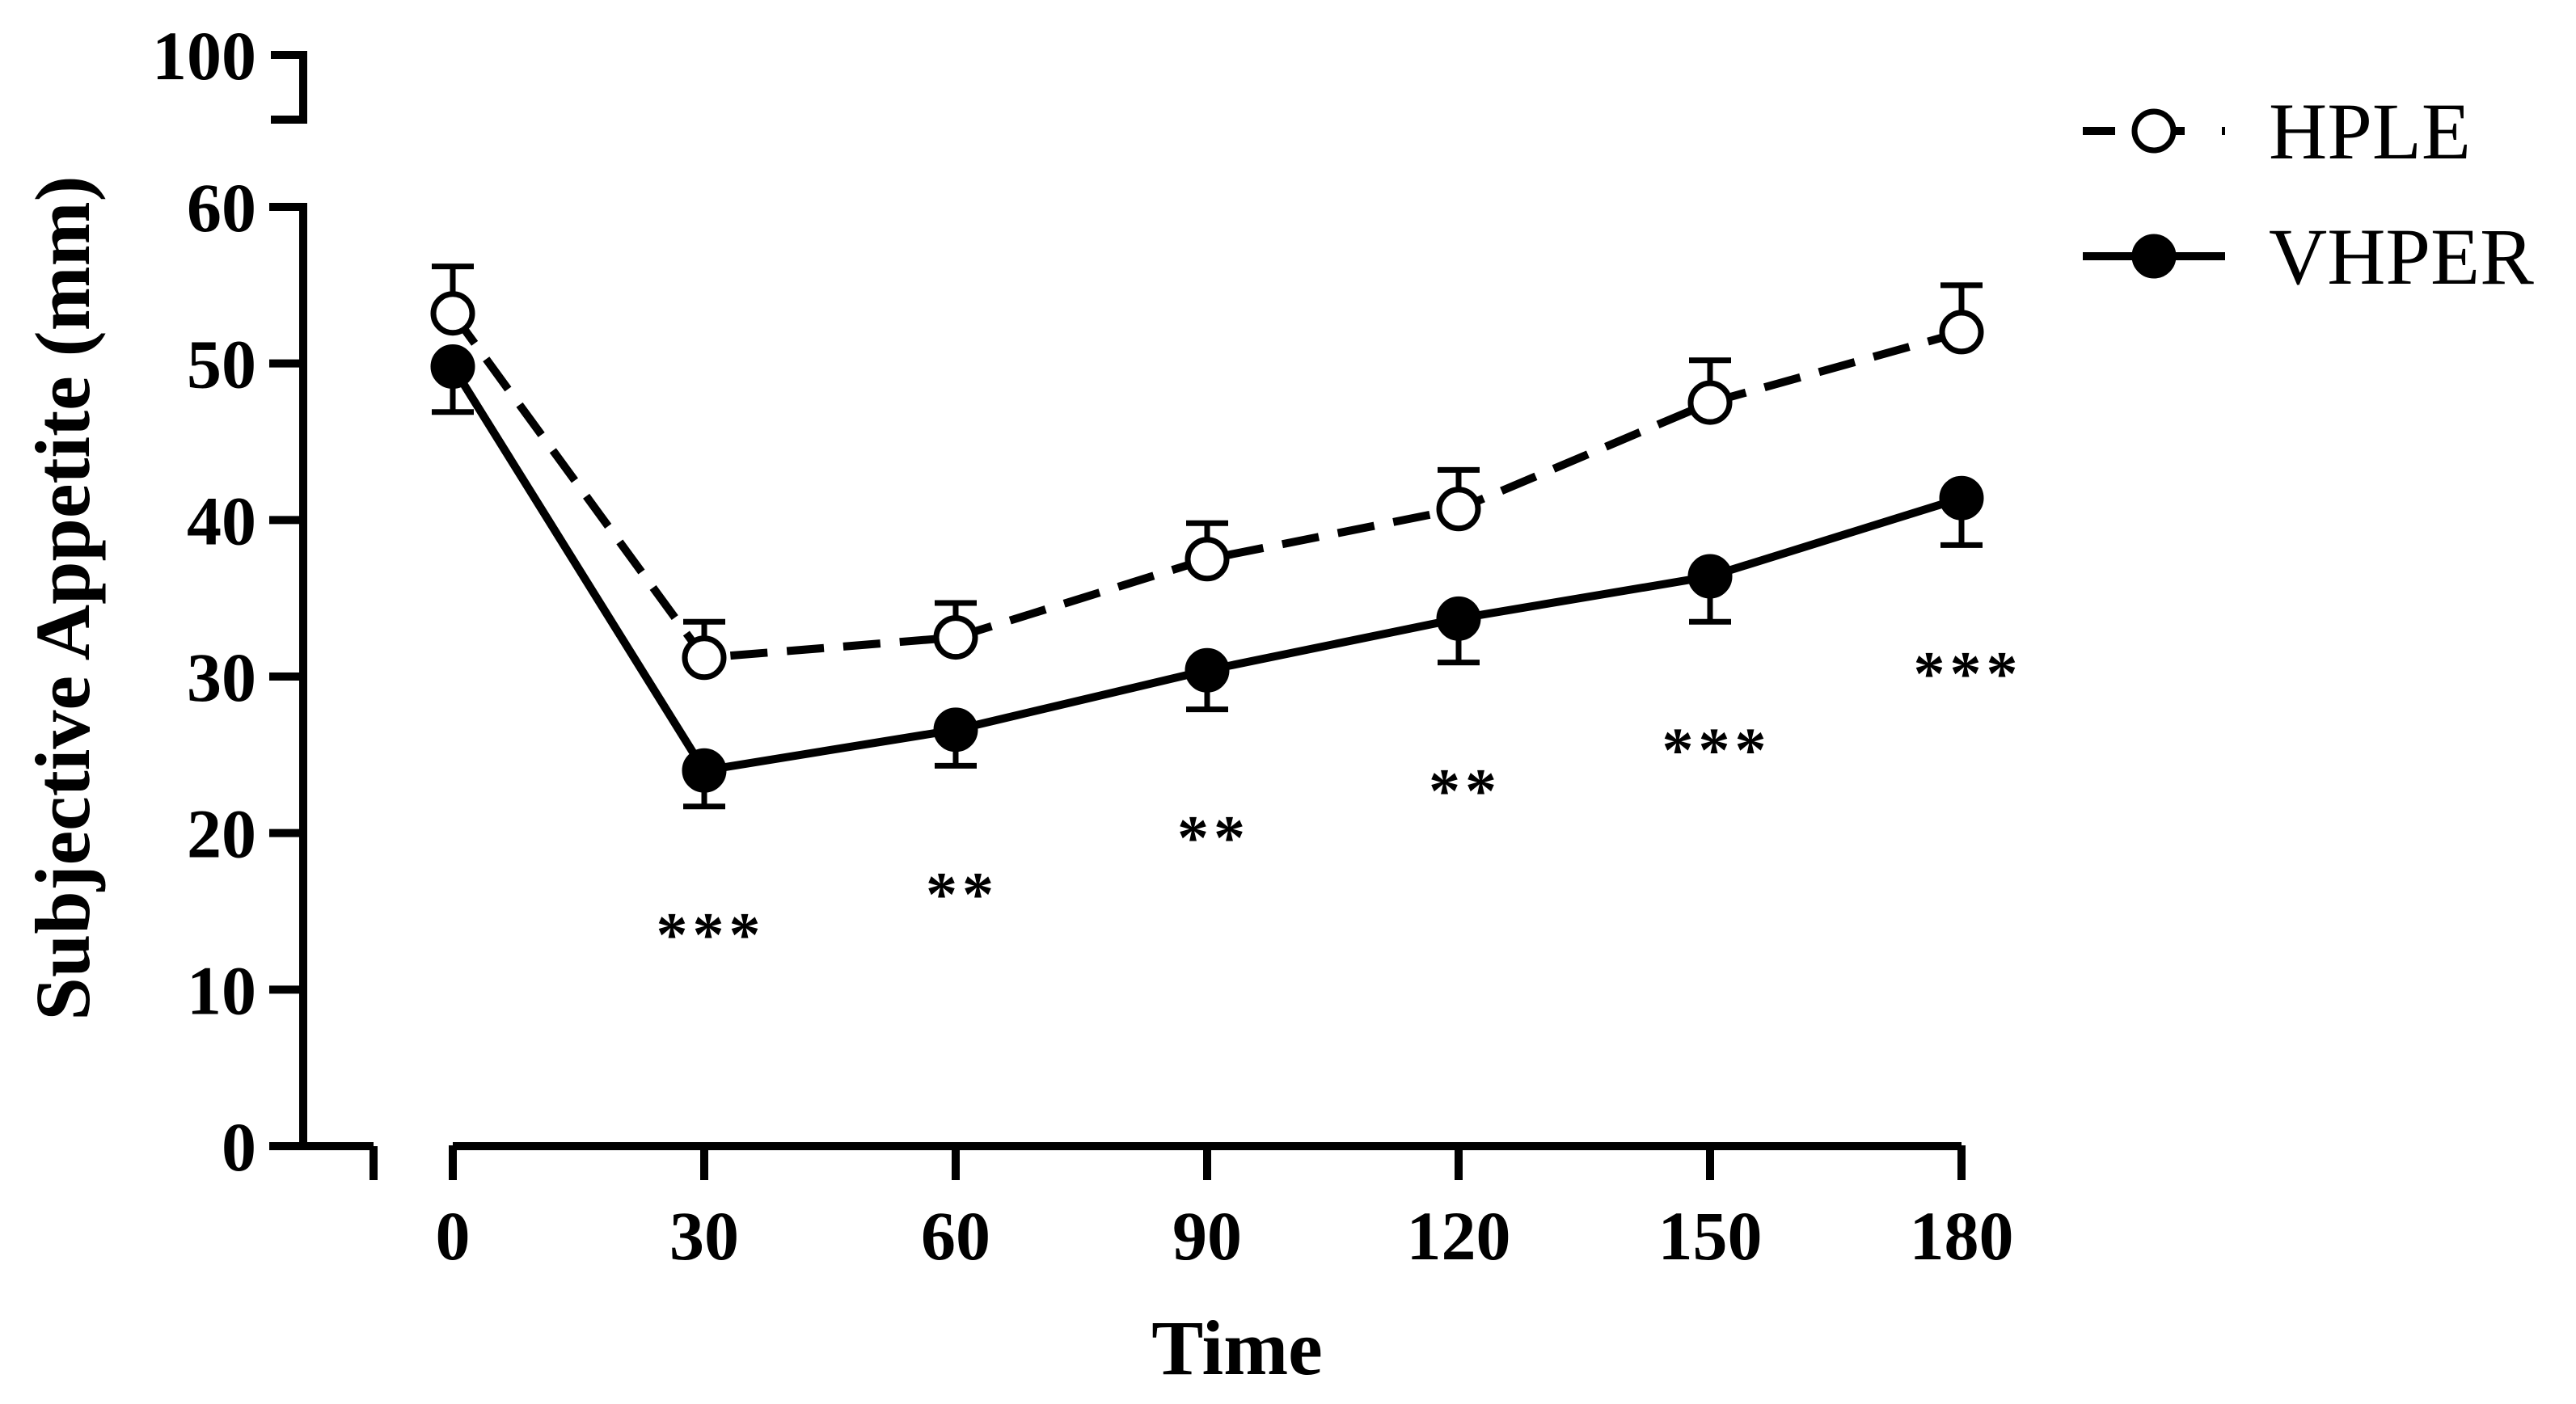  I want to click on legend-hple-label: HPLE, so click(2370, 131).